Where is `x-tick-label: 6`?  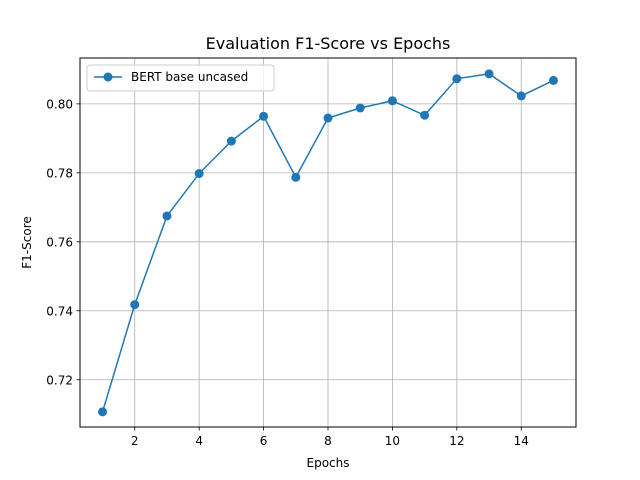 x-tick-label: 6 is located at coordinates (264, 441).